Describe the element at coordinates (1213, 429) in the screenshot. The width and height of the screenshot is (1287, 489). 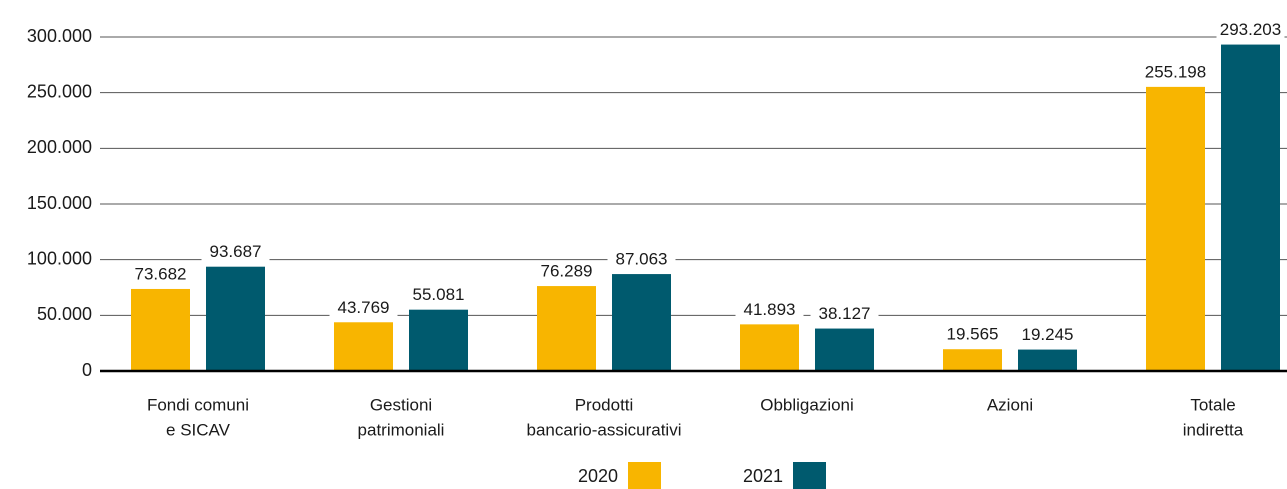
I see `x-tick-label: indiretta` at that location.